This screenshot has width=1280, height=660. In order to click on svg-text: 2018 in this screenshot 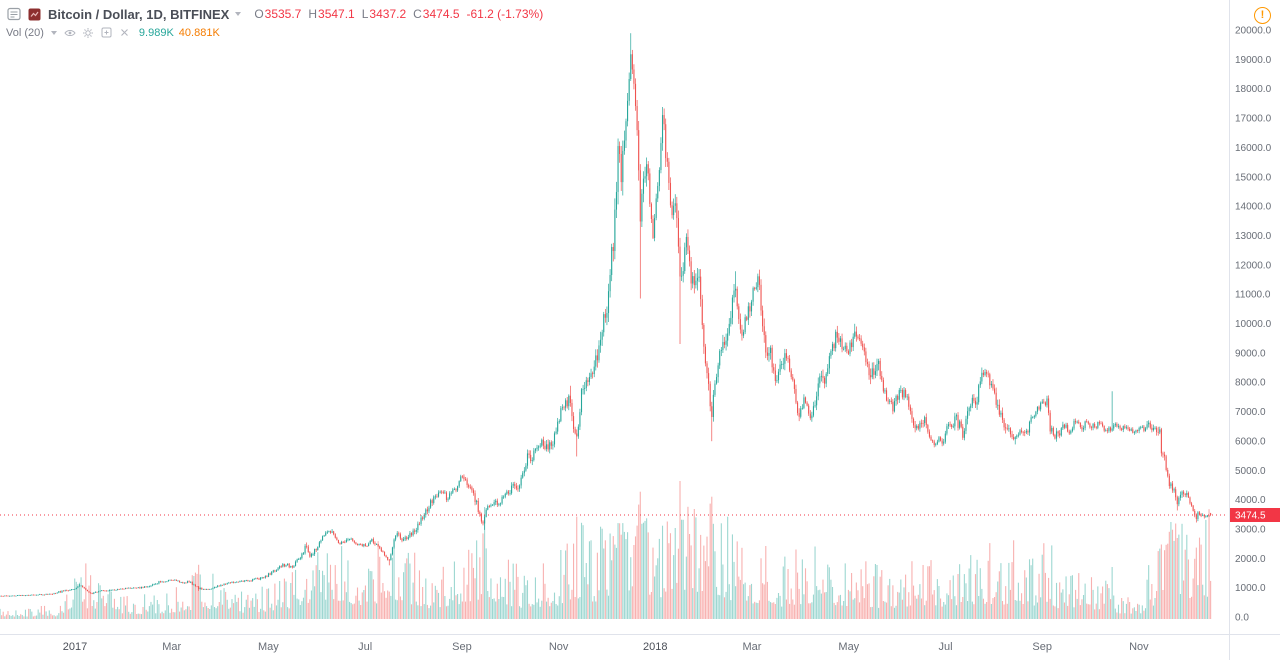, I will do `click(655, 647)`.